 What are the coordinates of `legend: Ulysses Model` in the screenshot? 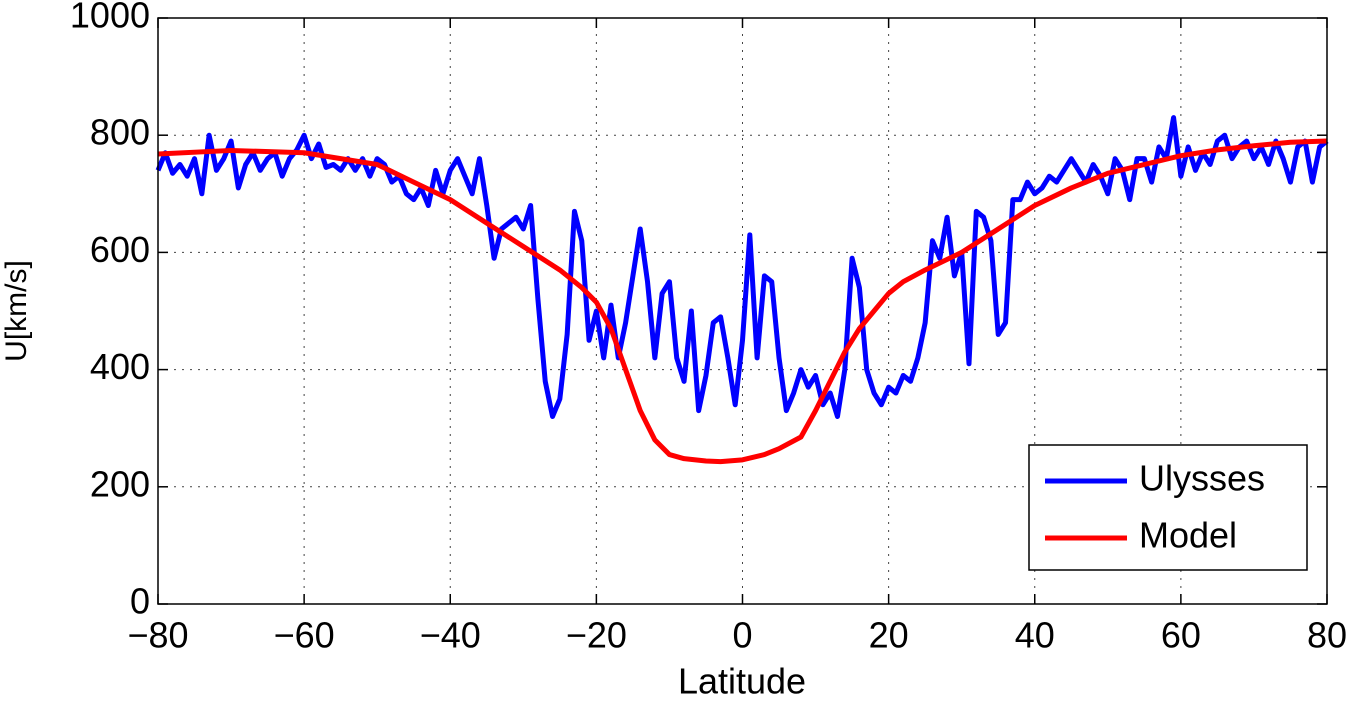 It's located at (1168, 507).